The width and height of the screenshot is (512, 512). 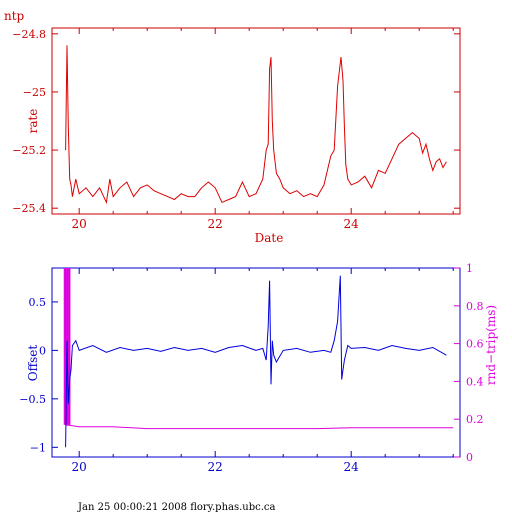 I want to click on offset-ytick-label: −0.5, so click(x=32, y=399).